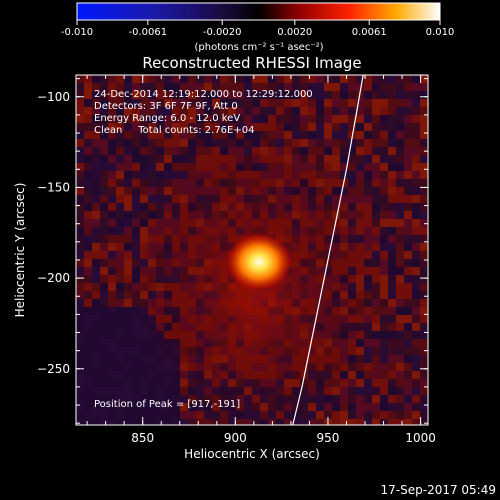  What do you see at coordinates (294, 32) in the screenshot?
I see `colorbar-tick-label: 0.0020` at bounding box center [294, 32].